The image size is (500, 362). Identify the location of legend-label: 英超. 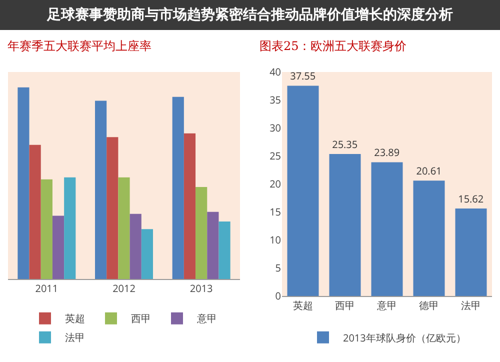
(75, 318).